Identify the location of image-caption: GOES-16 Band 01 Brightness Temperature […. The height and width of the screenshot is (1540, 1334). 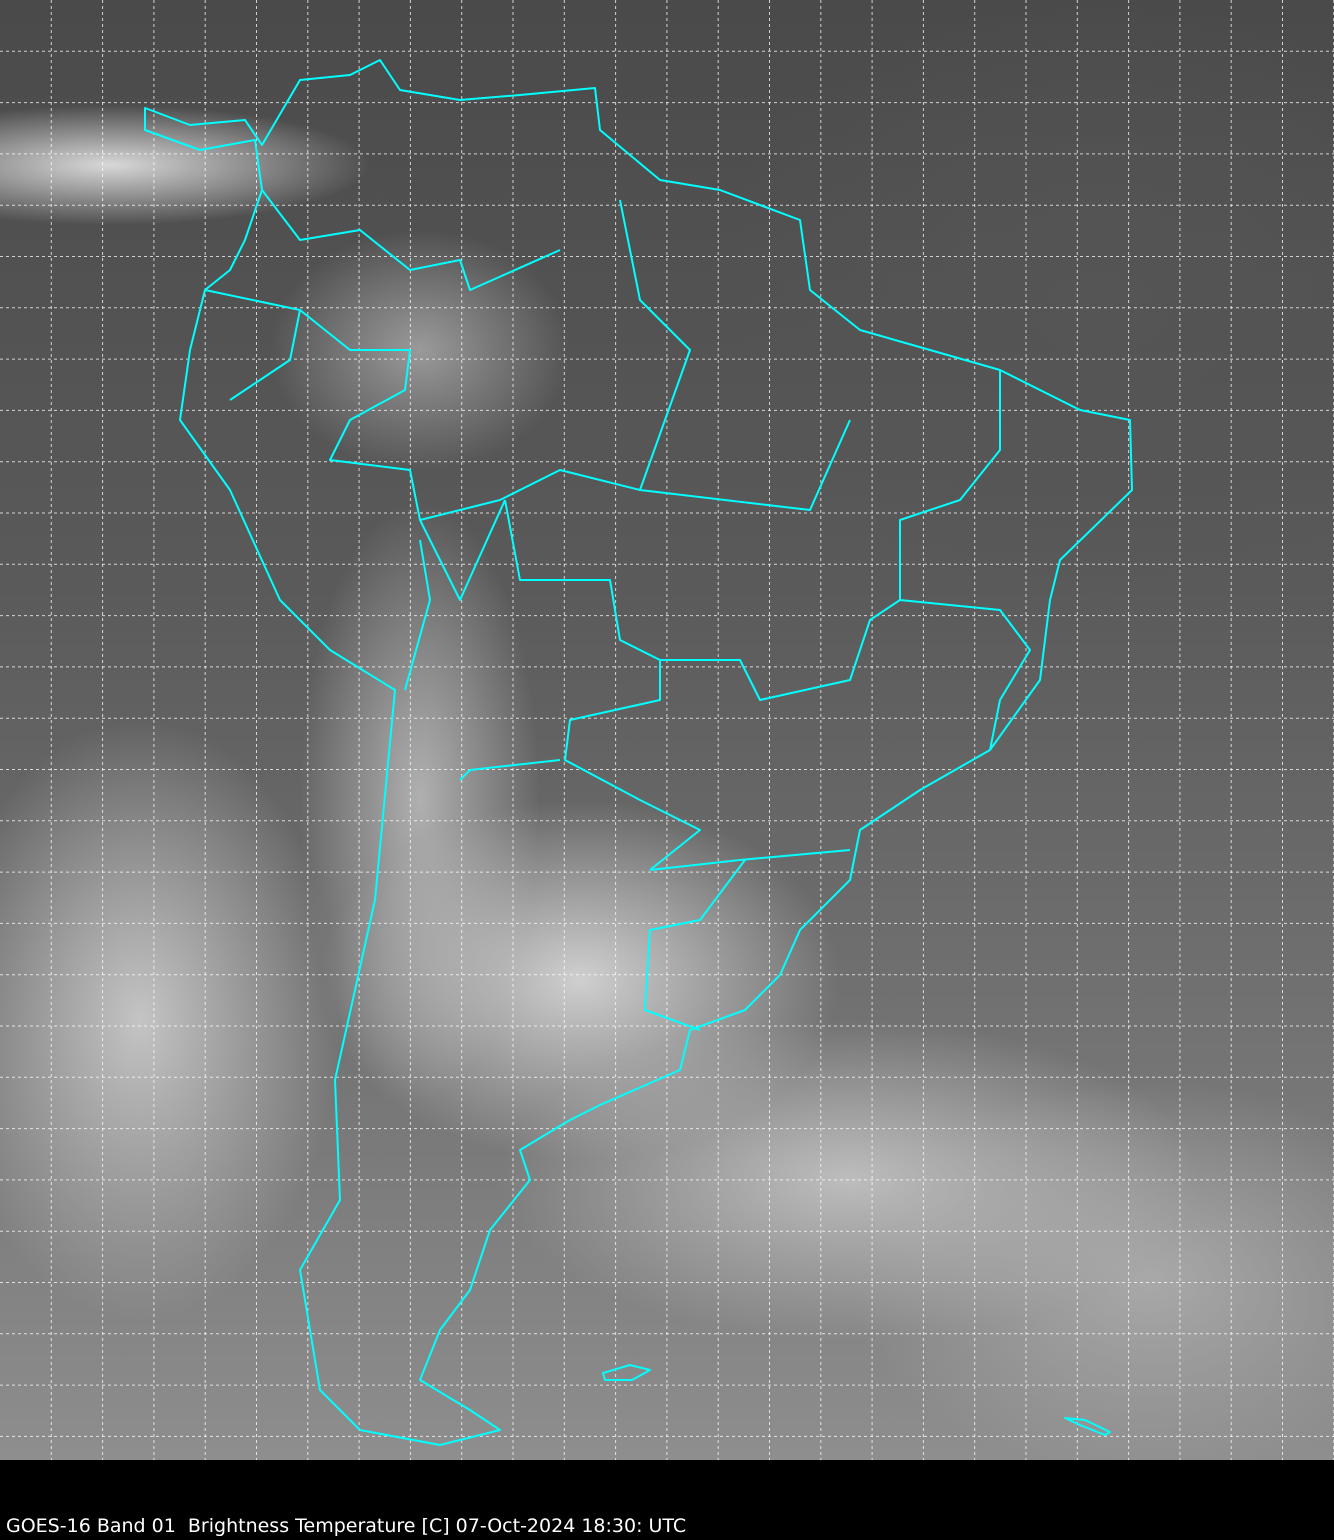
(346, 1526).